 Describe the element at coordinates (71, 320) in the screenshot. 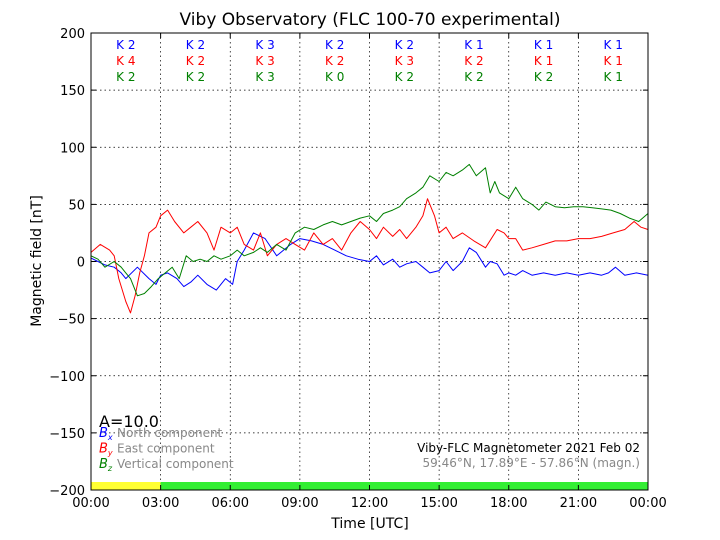

I see `y-tick-label: −50` at that location.